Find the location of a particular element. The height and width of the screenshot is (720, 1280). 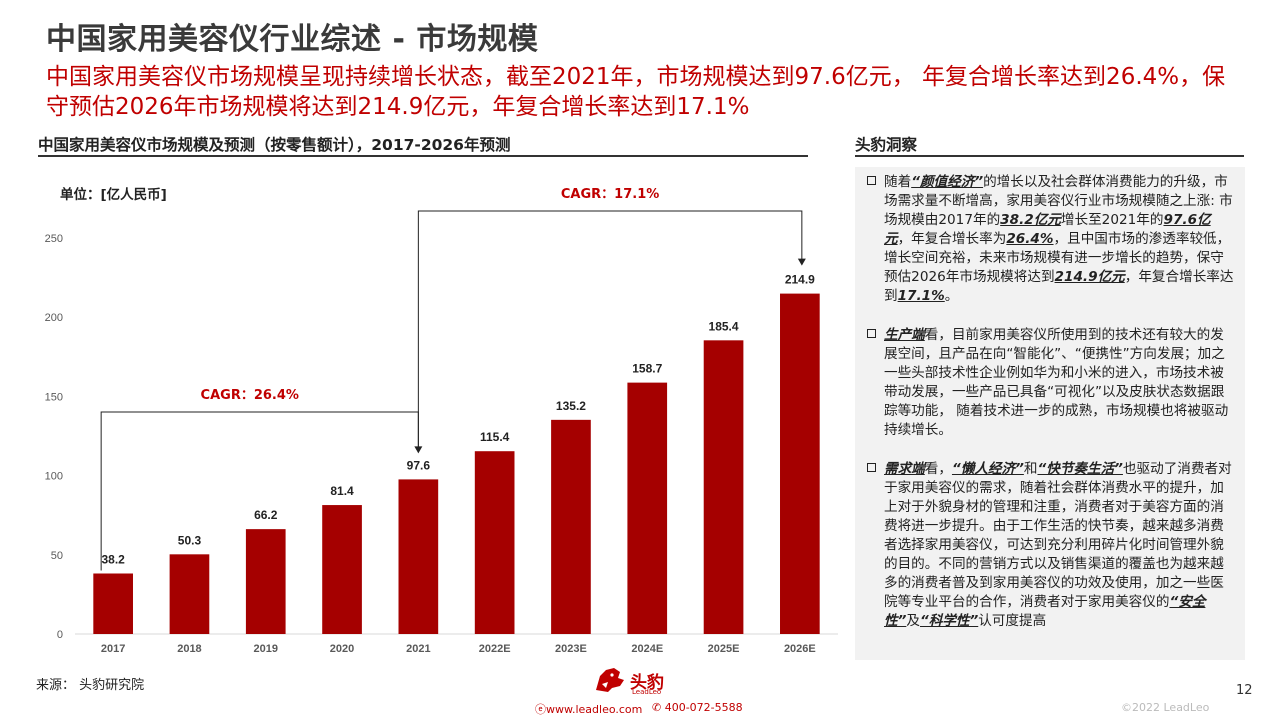

x-tick-label: 2021 is located at coordinates (418, 649).